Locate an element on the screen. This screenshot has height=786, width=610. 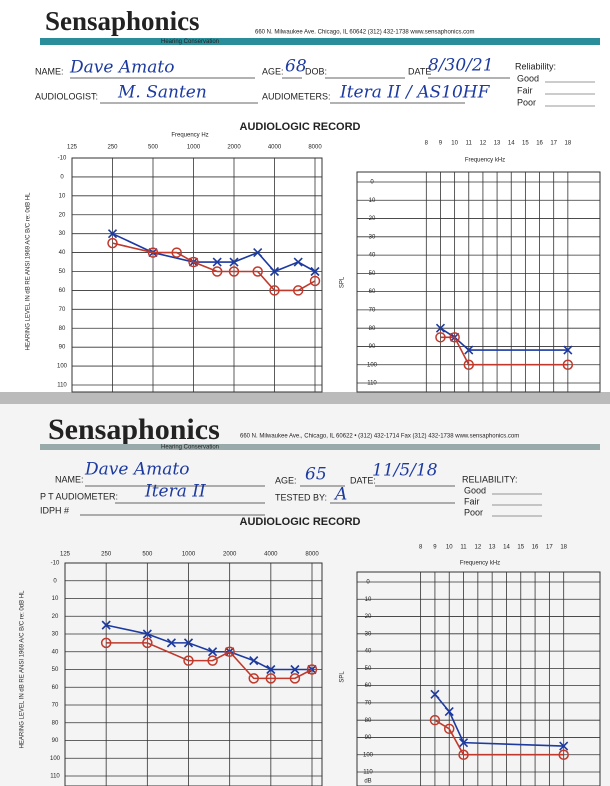
field-label: TESTED BY: is located at coordinates (301, 497).